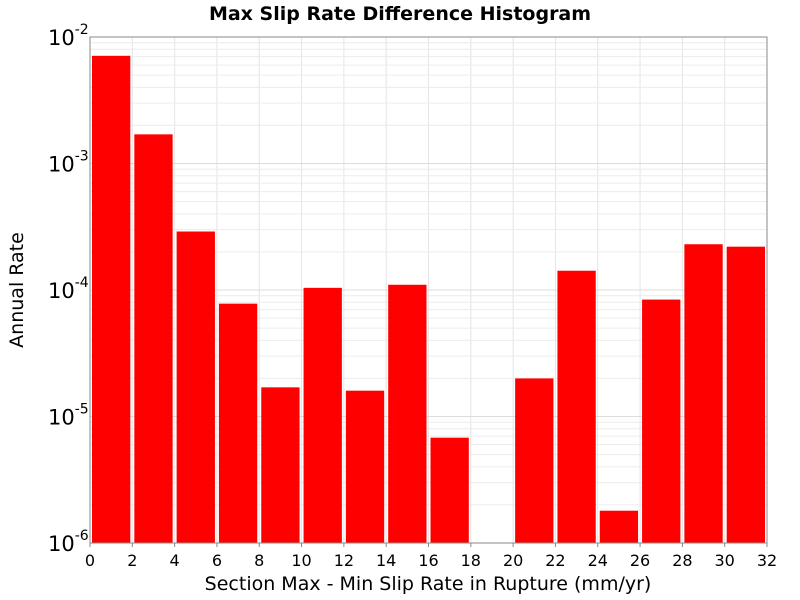 The image size is (800, 600). I want to click on x-tick-label: 20, so click(513, 560).